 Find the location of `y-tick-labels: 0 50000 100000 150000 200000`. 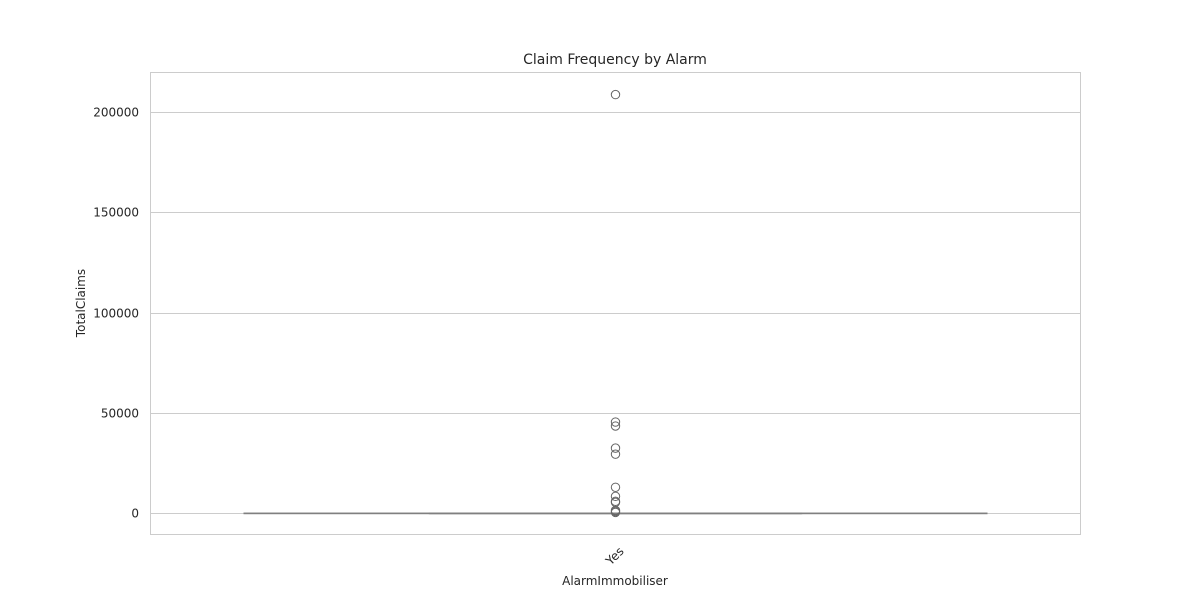

y-tick-labels: 0 50000 100000 150000 200000 is located at coordinates (116, 313).